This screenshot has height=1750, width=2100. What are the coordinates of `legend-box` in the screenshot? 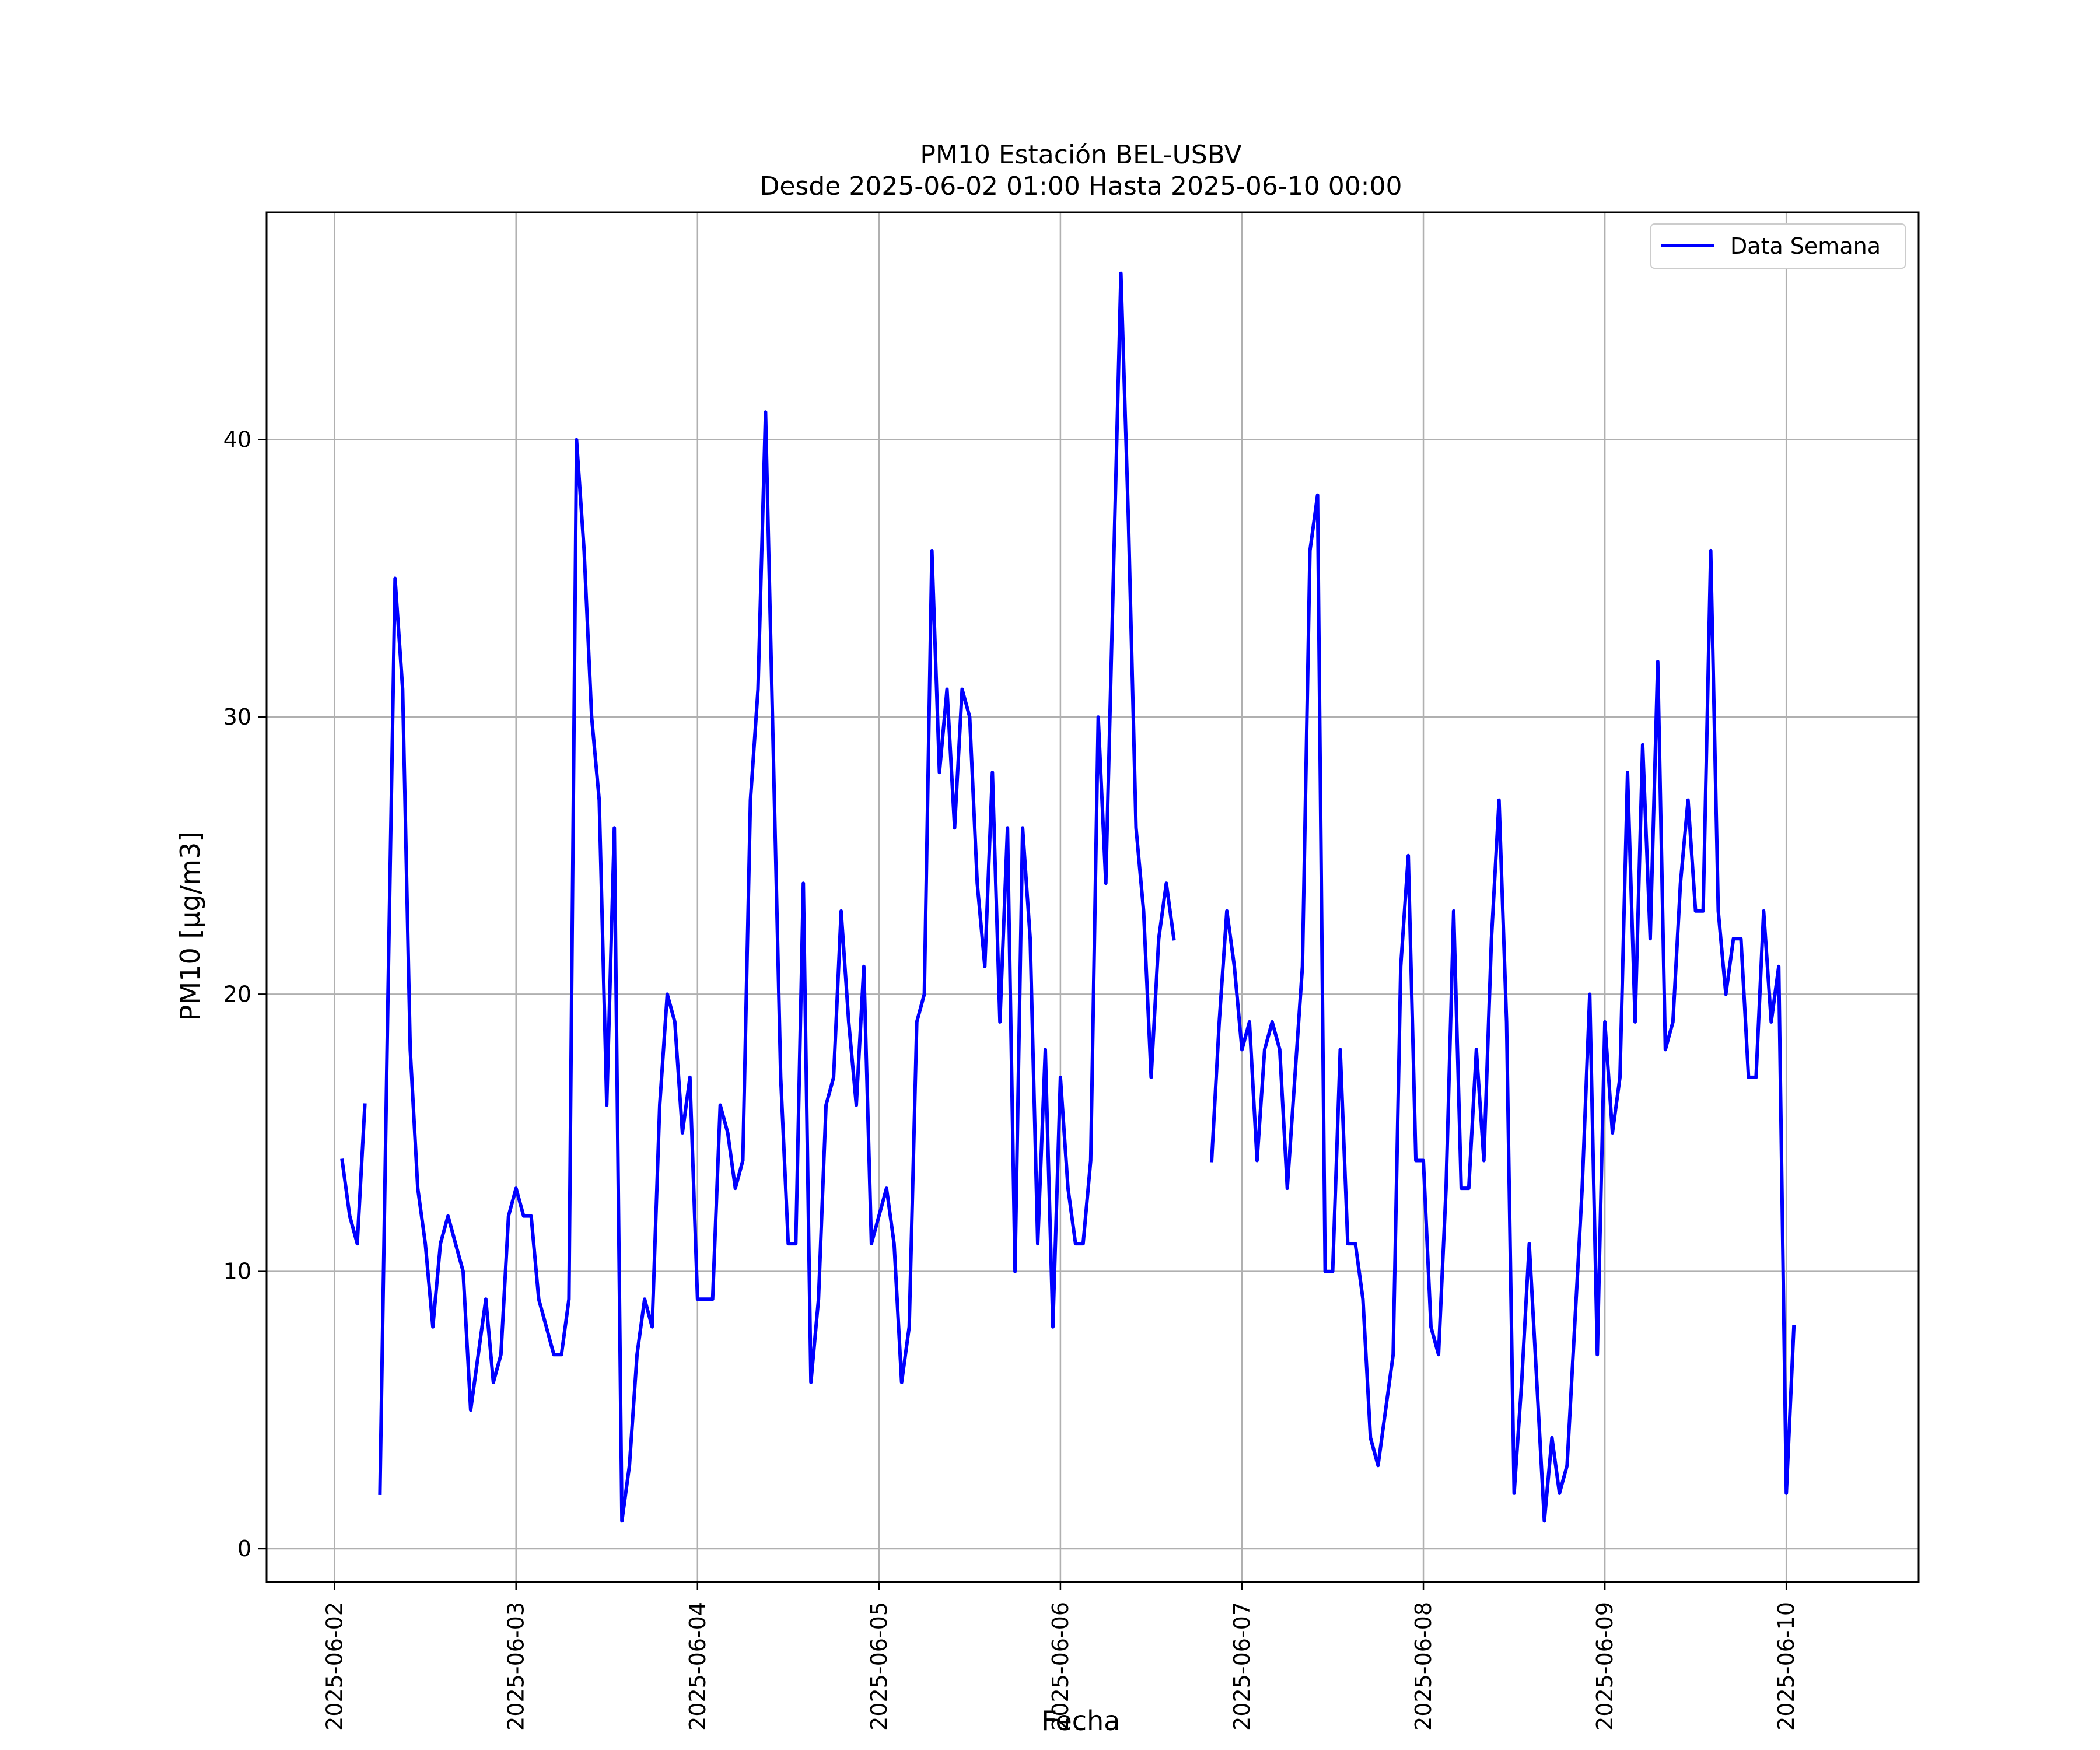 It's located at (1778, 246).